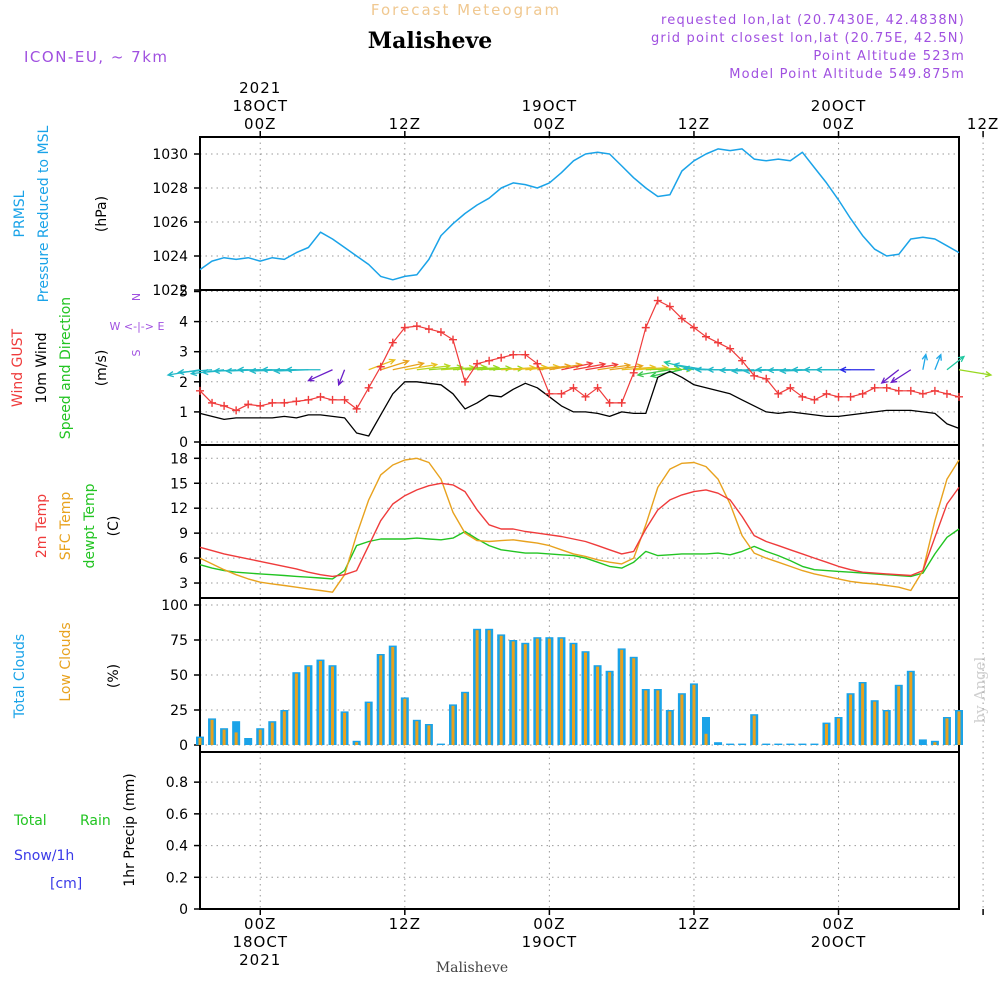  Describe the element at coordinates (20, 213) in the screenshot. I see `pressure-label-prmsl: PRMSL` at that location.